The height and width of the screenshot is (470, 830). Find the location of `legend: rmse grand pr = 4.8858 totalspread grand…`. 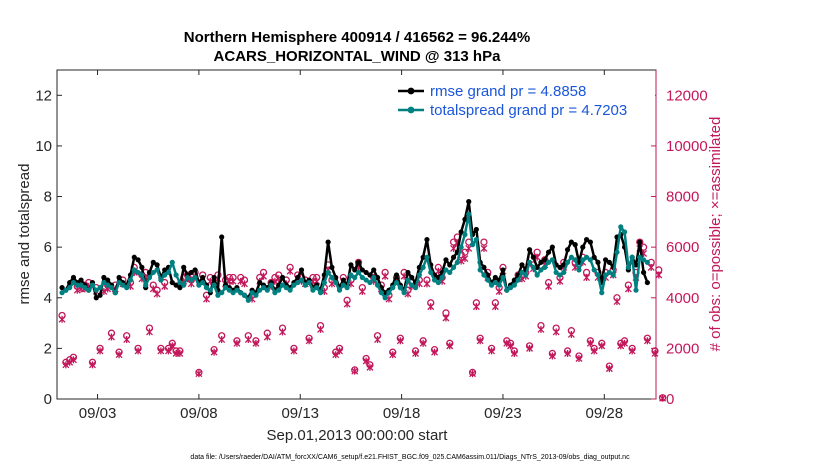

legend: rmse grand pr = 4.8858 totalspread grand… is located at coordinates (524, 102).